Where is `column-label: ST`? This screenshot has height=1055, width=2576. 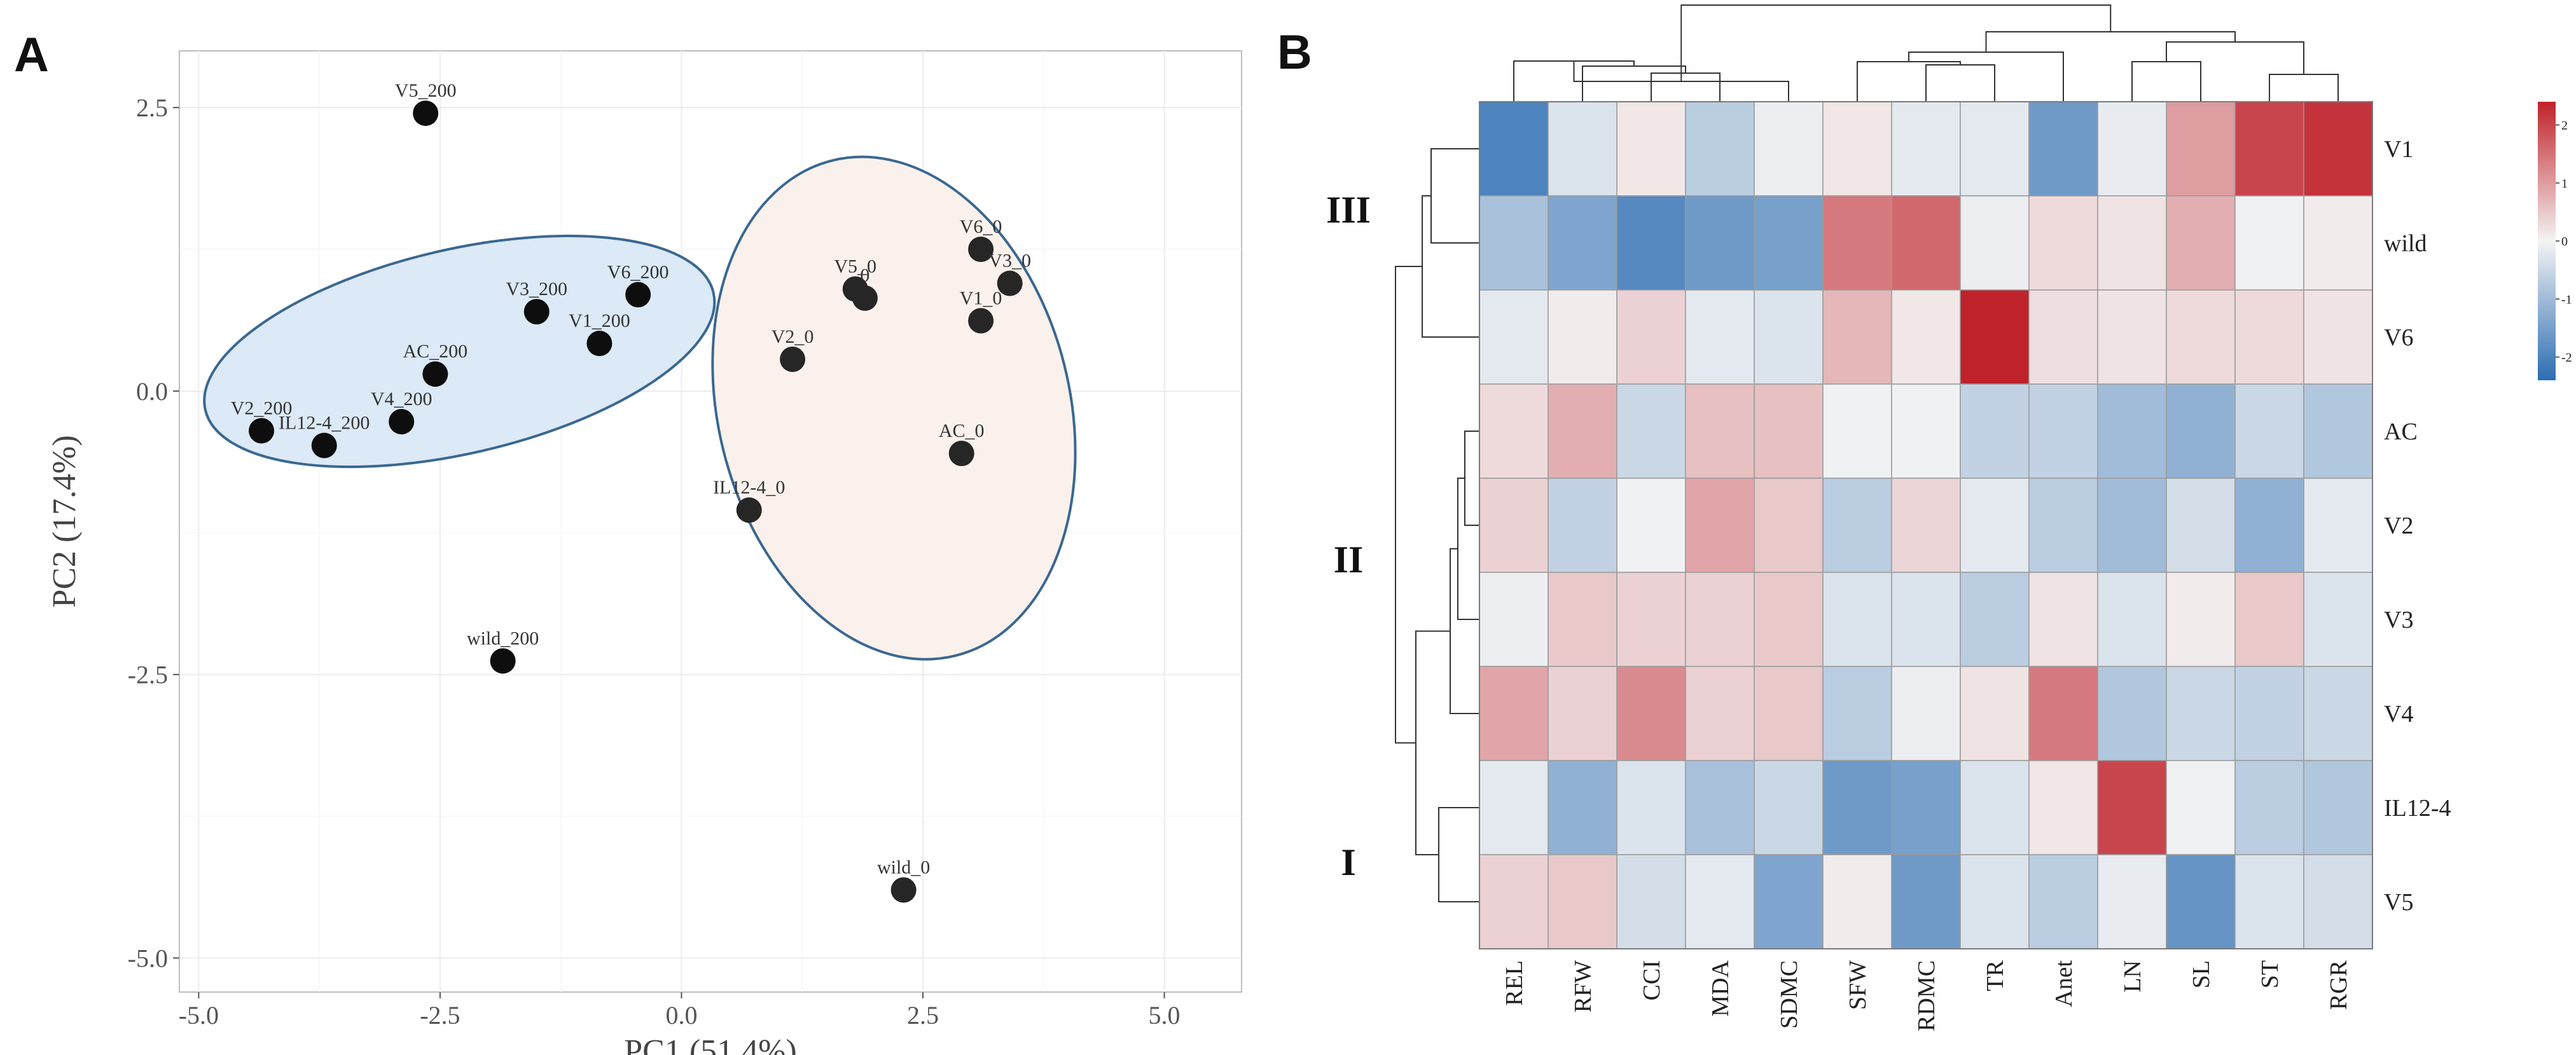
column-label: ST is located at coordinates (2270, 974).